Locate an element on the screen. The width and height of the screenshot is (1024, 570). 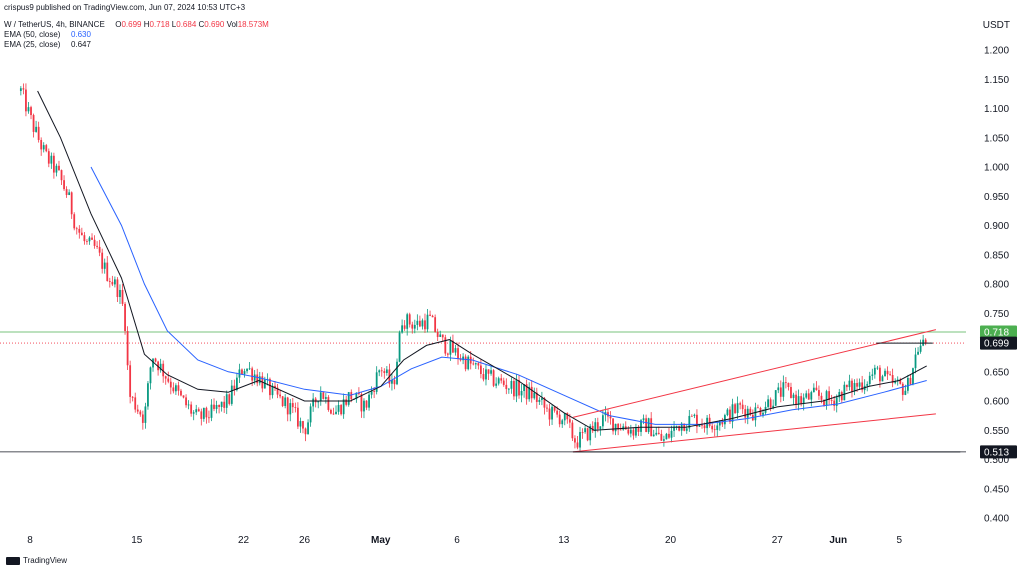
ohlc-value: 0.690 is located at coordinates (214, 24).